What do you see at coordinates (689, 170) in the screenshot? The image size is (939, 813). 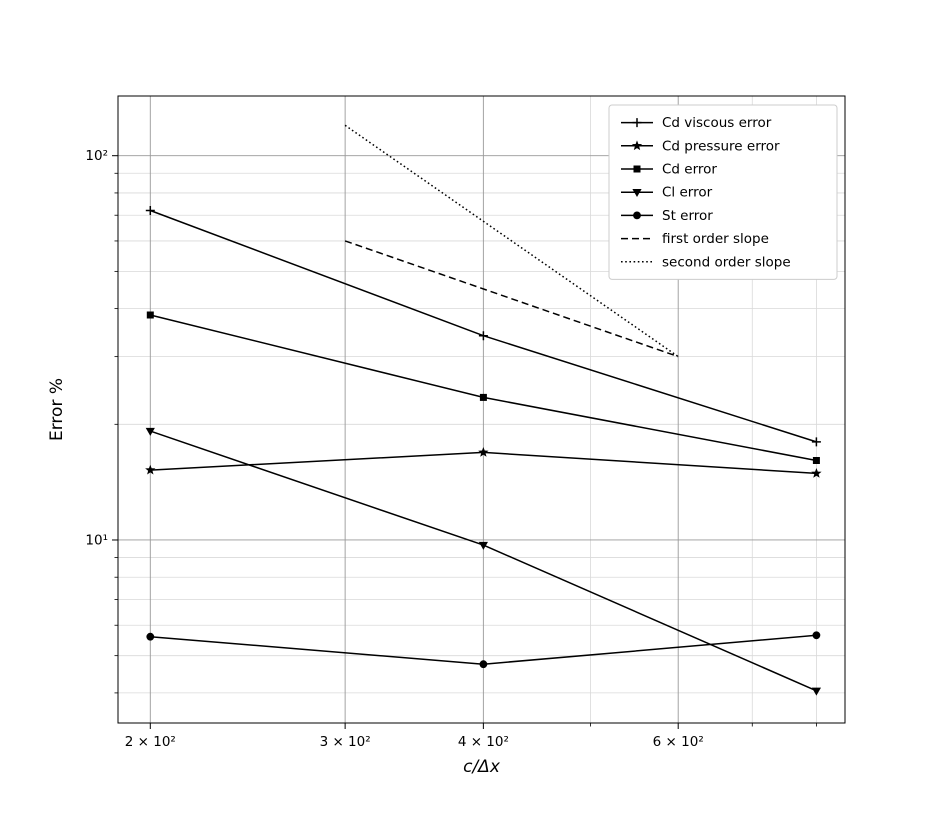 I see `legend-label: Cd error` at bounding box center [689, 170].